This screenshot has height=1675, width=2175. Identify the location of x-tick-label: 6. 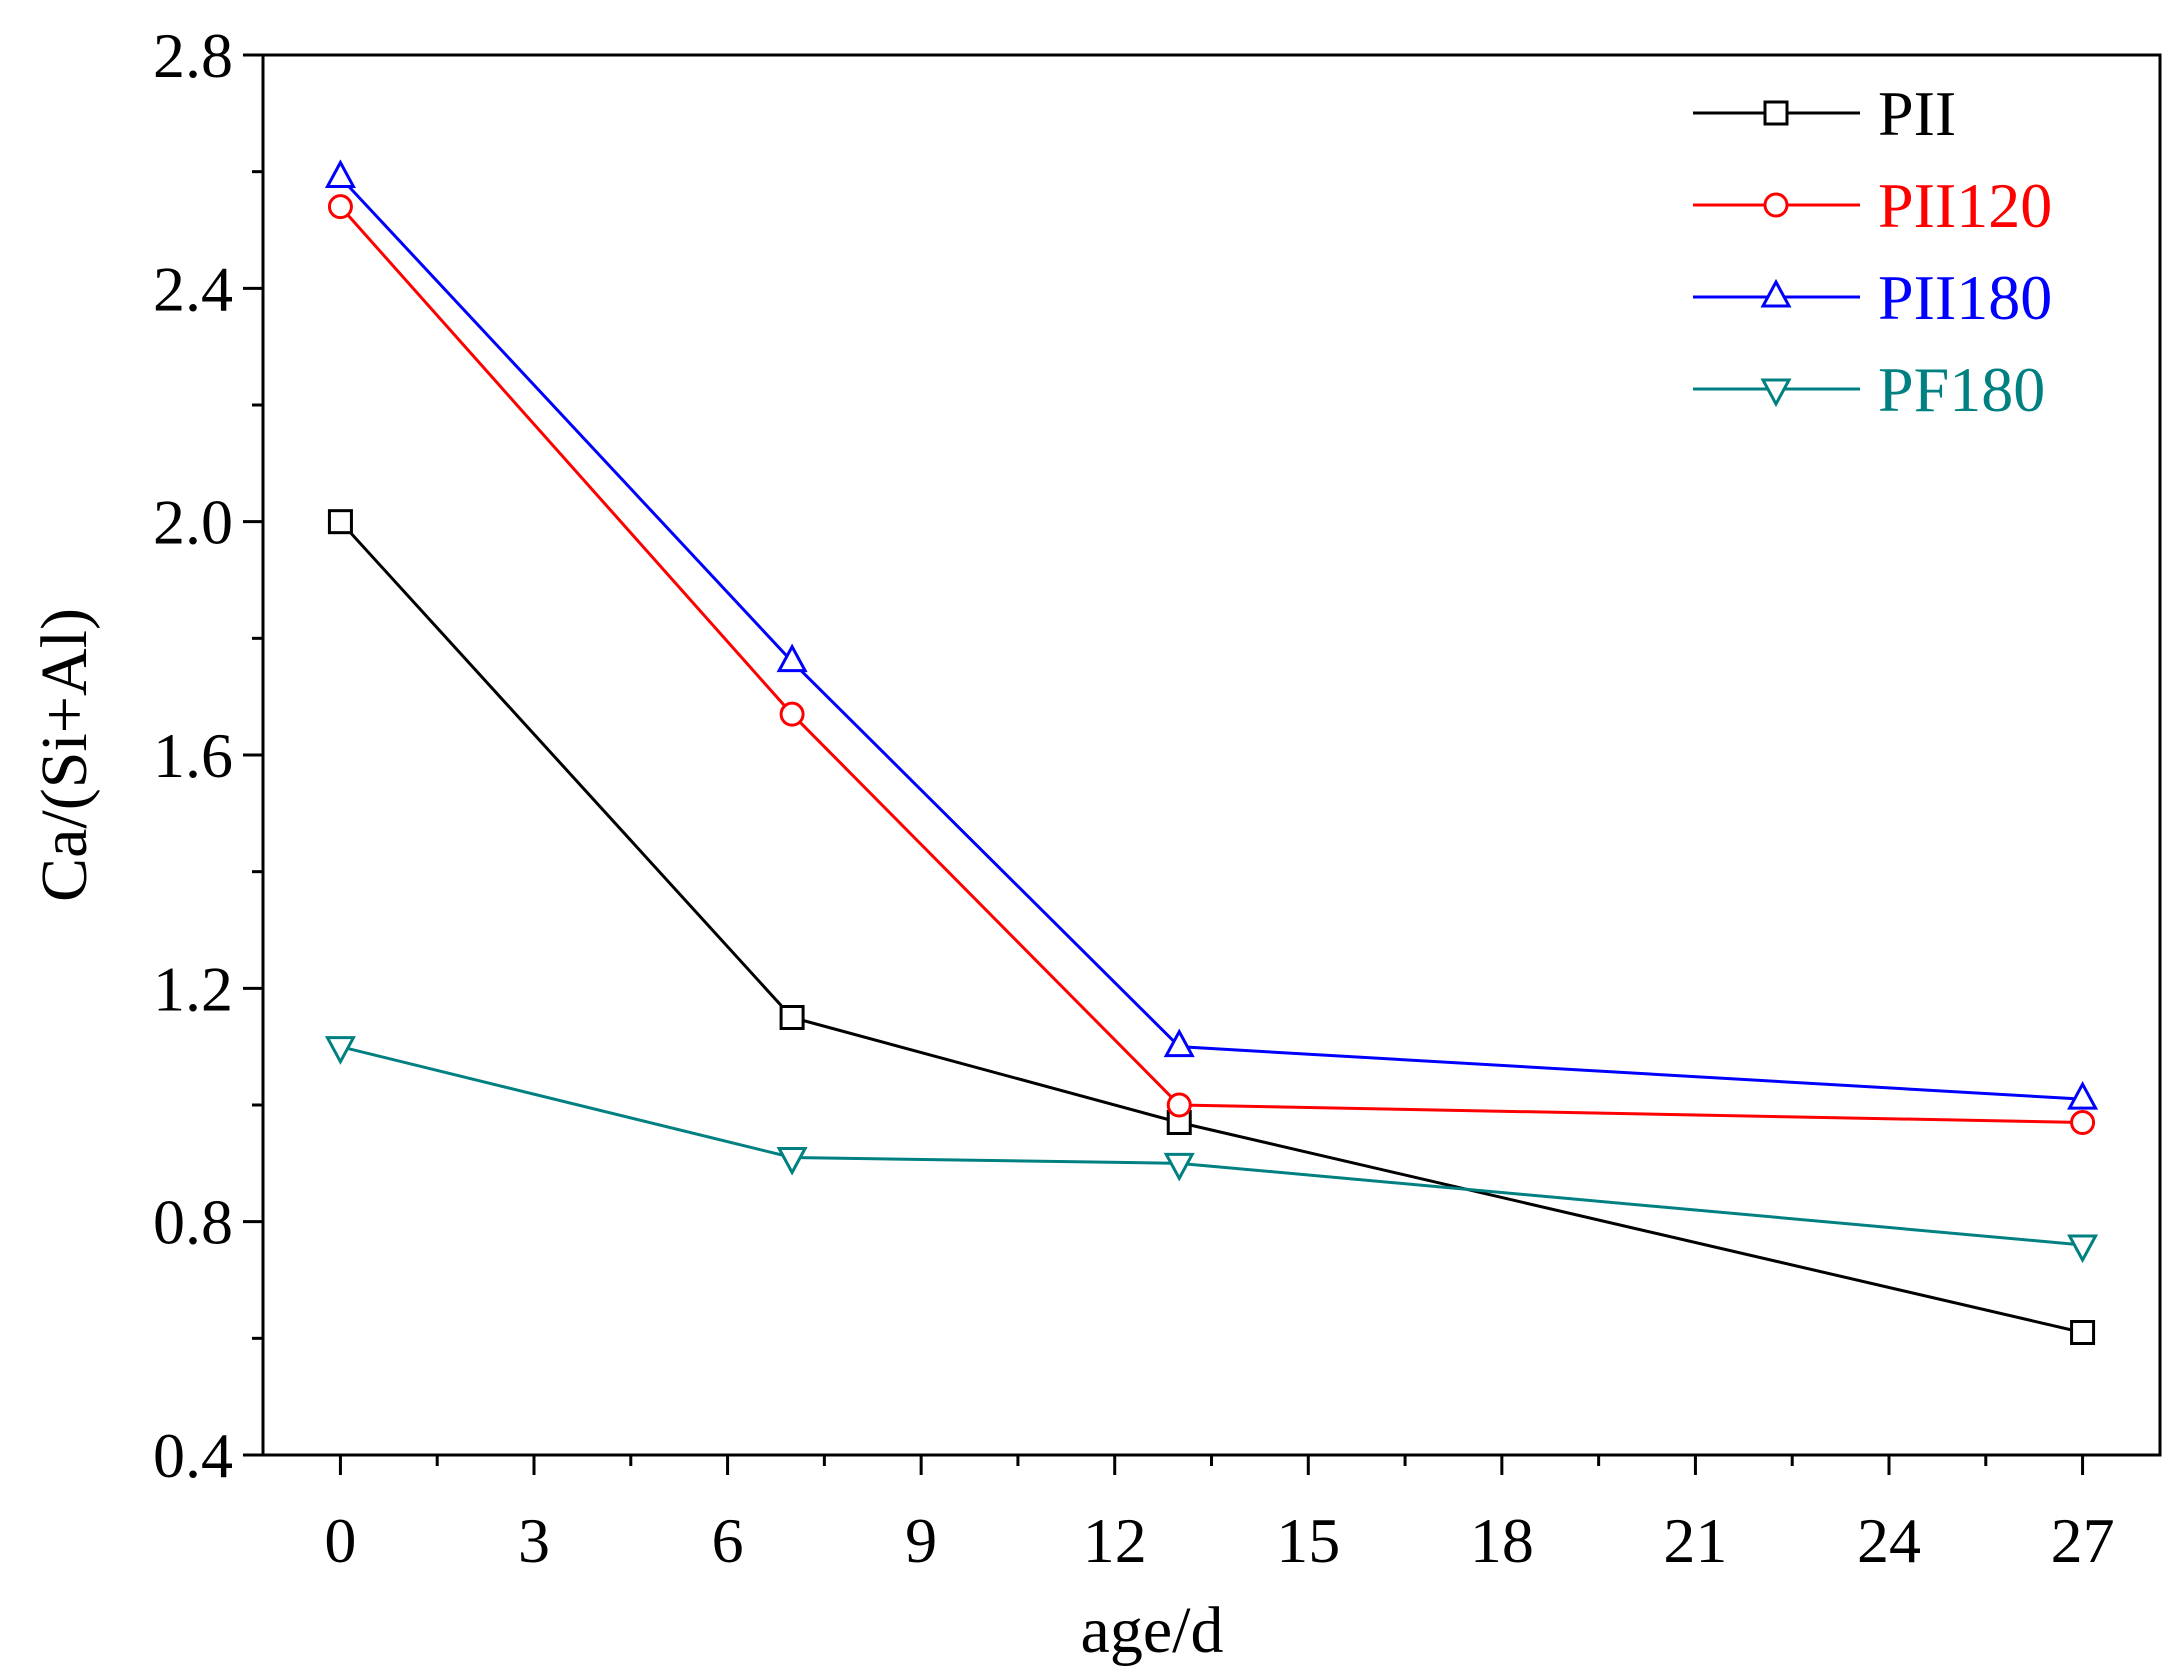
(728, 1540).